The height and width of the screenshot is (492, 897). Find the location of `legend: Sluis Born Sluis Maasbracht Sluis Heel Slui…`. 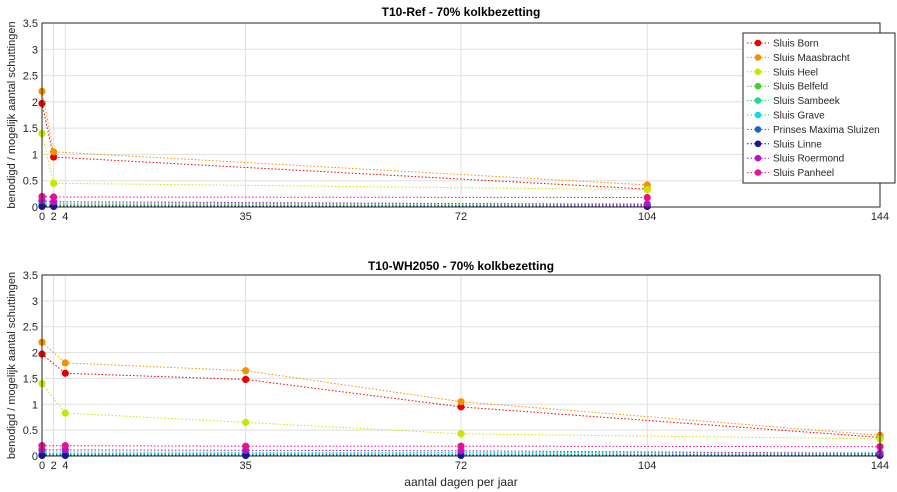

legend: Sluis Born Sluis Maasbracht Sluis Heel Slui… is located at coordinates (819, 108).